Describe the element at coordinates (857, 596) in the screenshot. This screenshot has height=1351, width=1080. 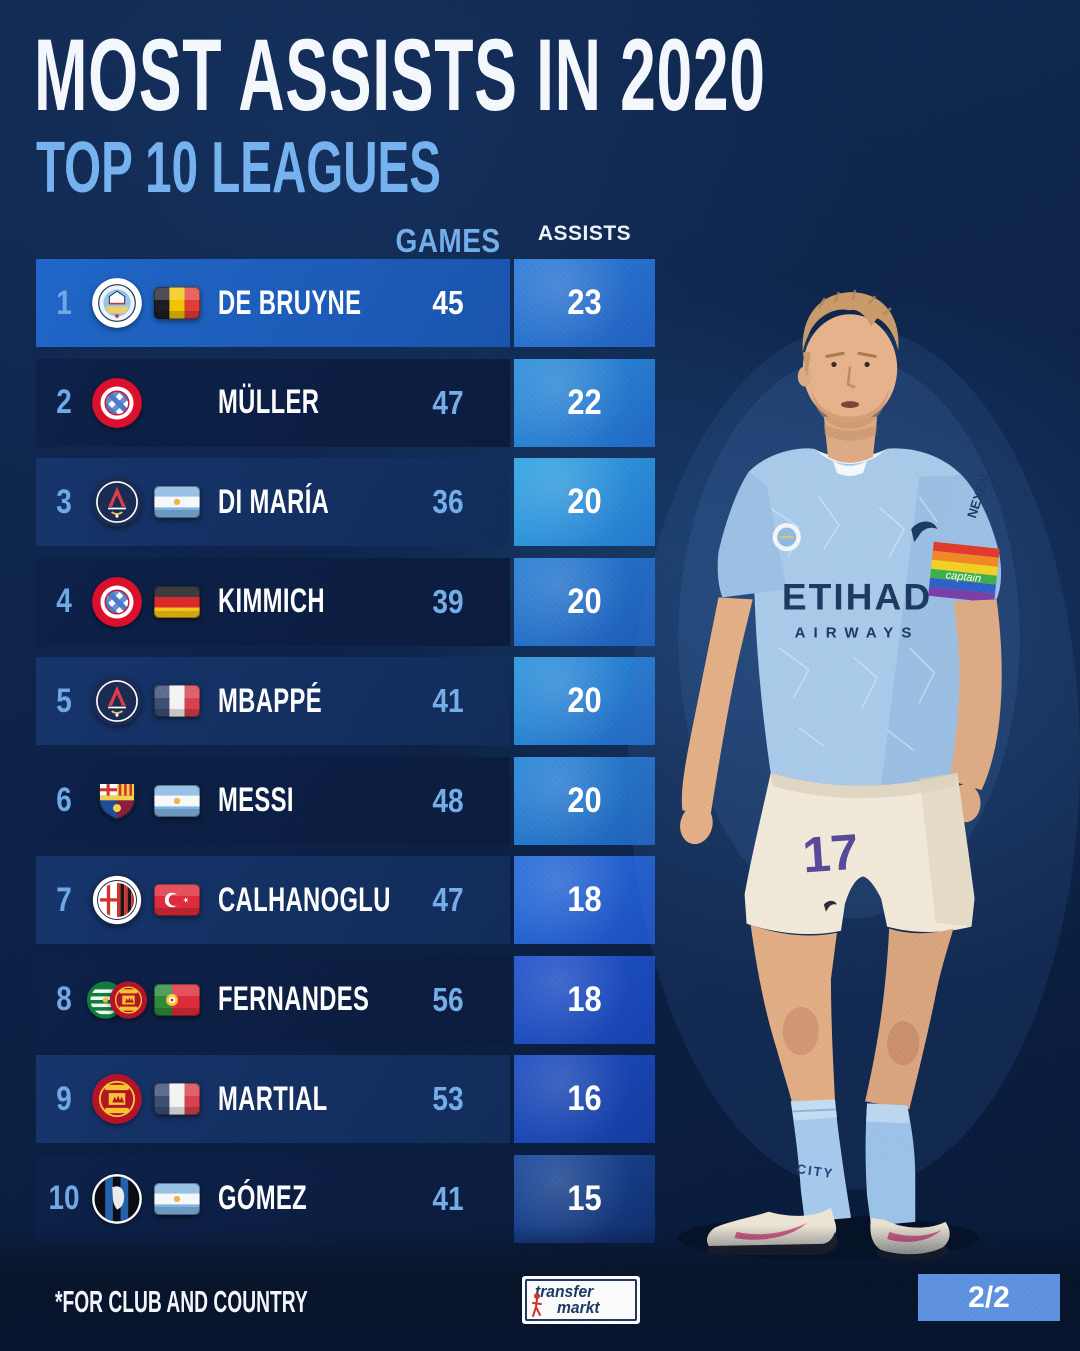
I see `shirt-sponsor-text: ETIHAD` at that location.